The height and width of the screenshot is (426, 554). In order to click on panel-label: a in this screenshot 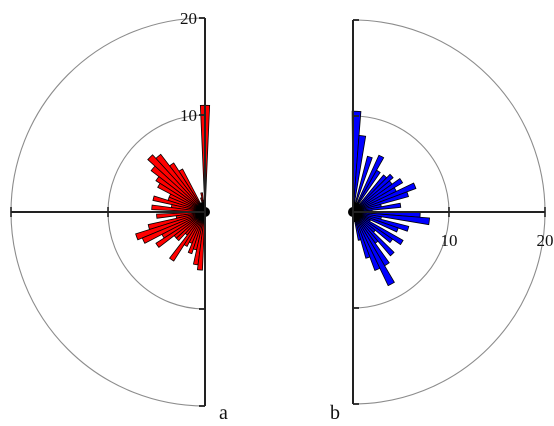, I will do `click(223, 413)`.